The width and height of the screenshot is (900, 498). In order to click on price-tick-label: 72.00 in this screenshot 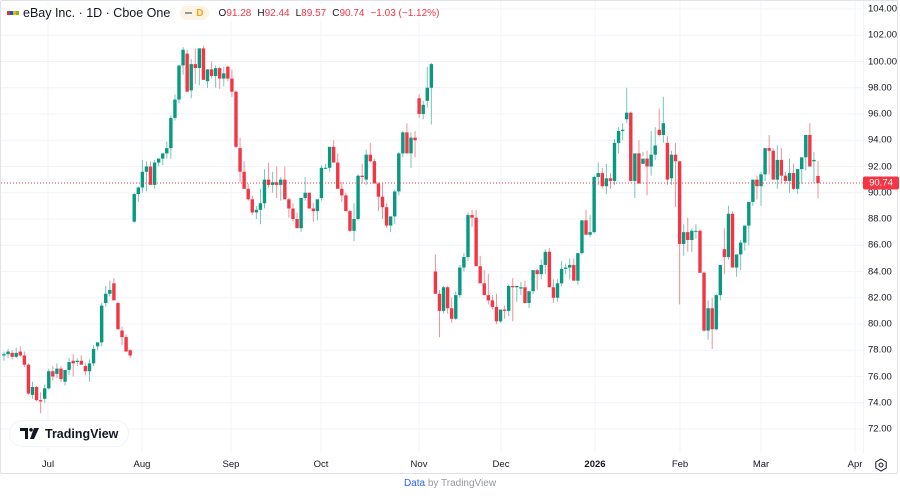, I will do `click(880, 429)`.